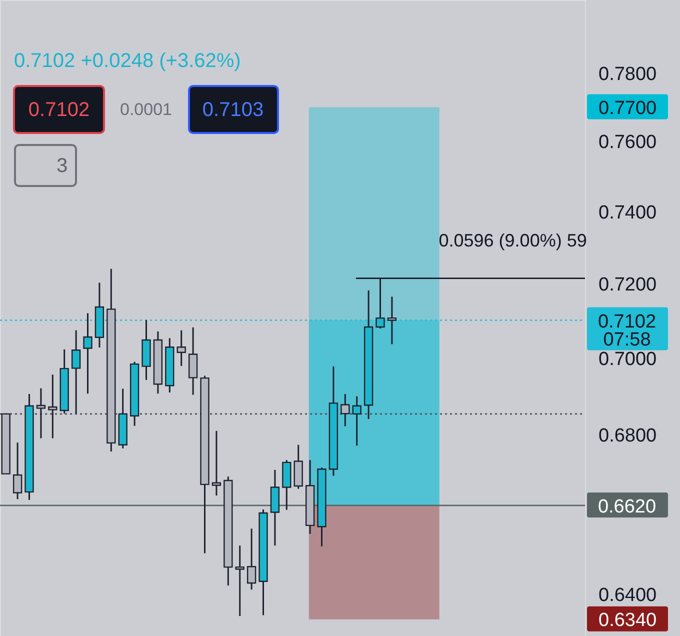  I want to click on y-tick-label: 0.7000, so click(627, 359).